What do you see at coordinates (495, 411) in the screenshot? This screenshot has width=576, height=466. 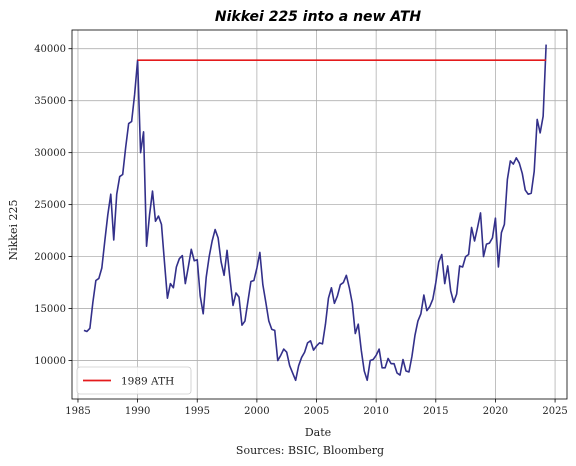 I see `x-tick-label: 2020` at bounding box center [495, 411].